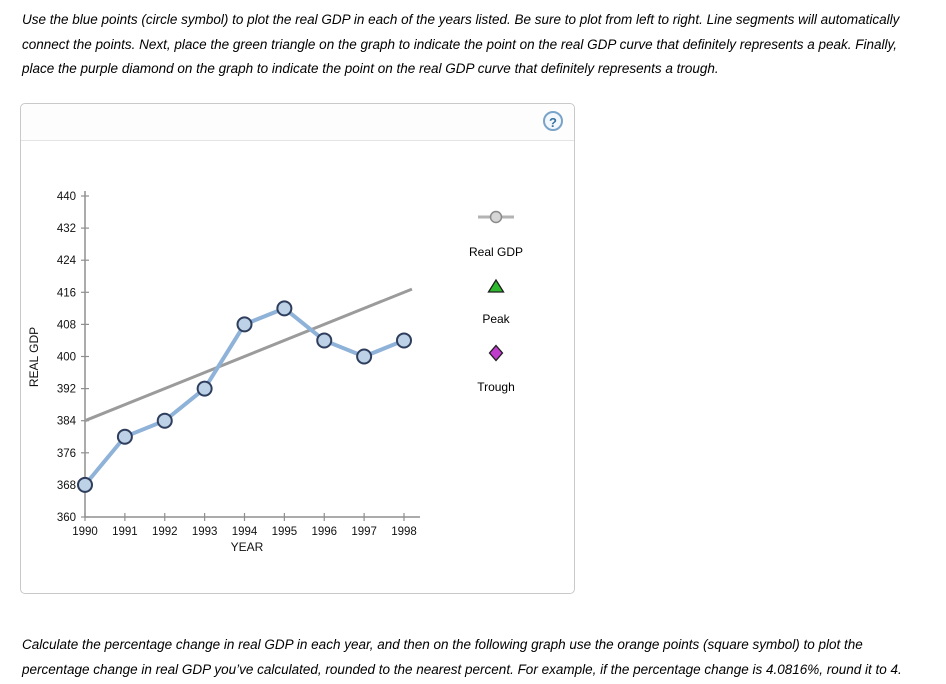 The image size is (946, 684). I want to click on real-gdp-point-1990, so click(85, 484).